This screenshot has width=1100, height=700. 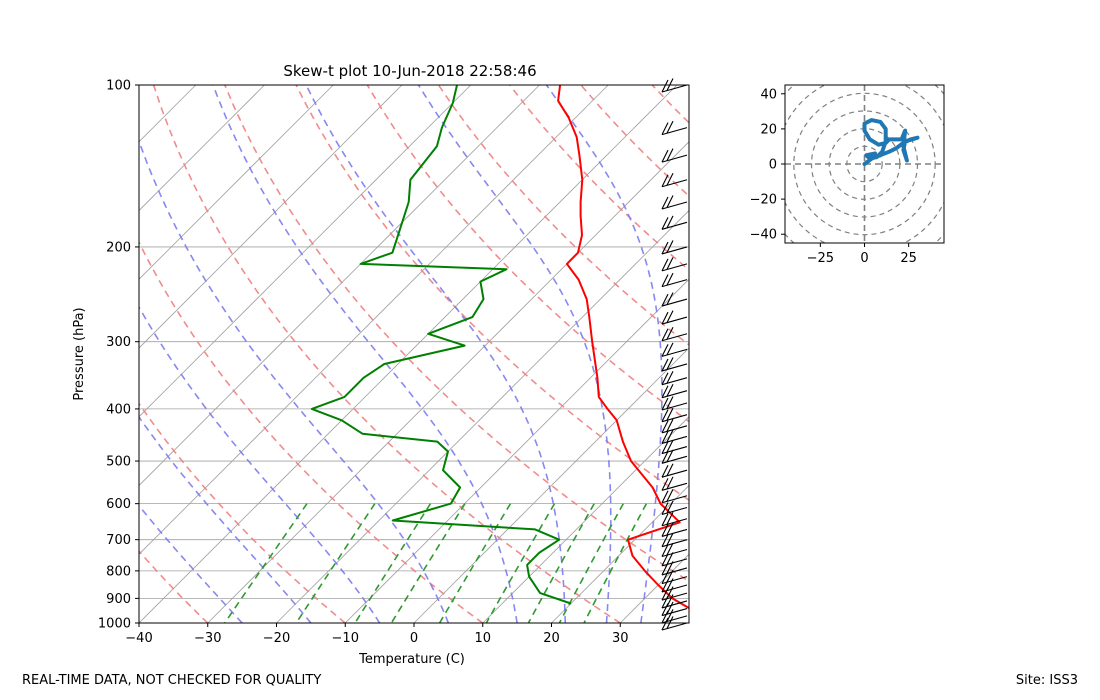 I want to click on hodograph-y-tick-label: 40, so click(x=768, y=94).